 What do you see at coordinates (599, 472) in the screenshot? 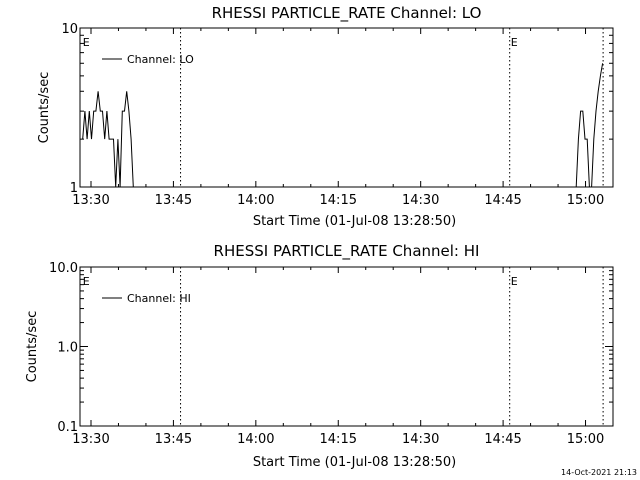
I see `plot-timestamp: 14-Oct-2021 21:13` at bounding box center [599, 472].